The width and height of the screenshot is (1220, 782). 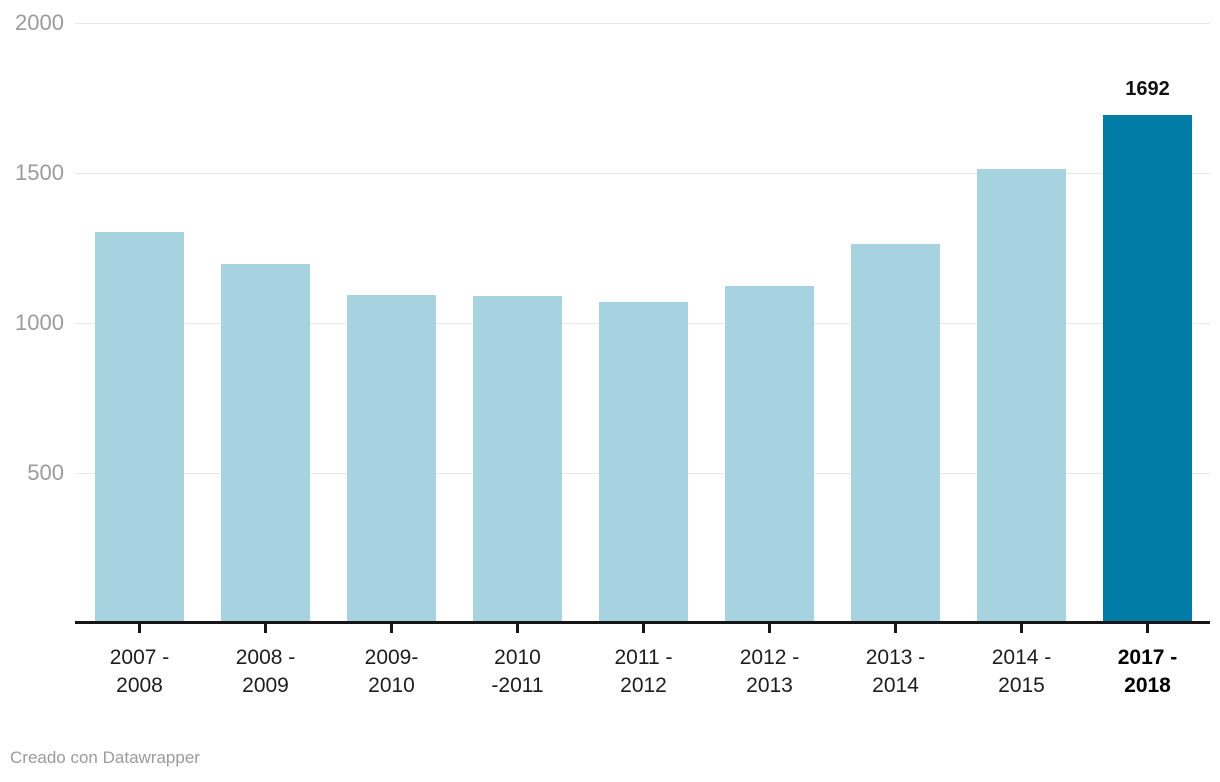 What do you see at coordinates (105, 757) in the screenshot?
I see `datawrapper-credit: Creado con Datawrapper` at bounding box center [105, 757].